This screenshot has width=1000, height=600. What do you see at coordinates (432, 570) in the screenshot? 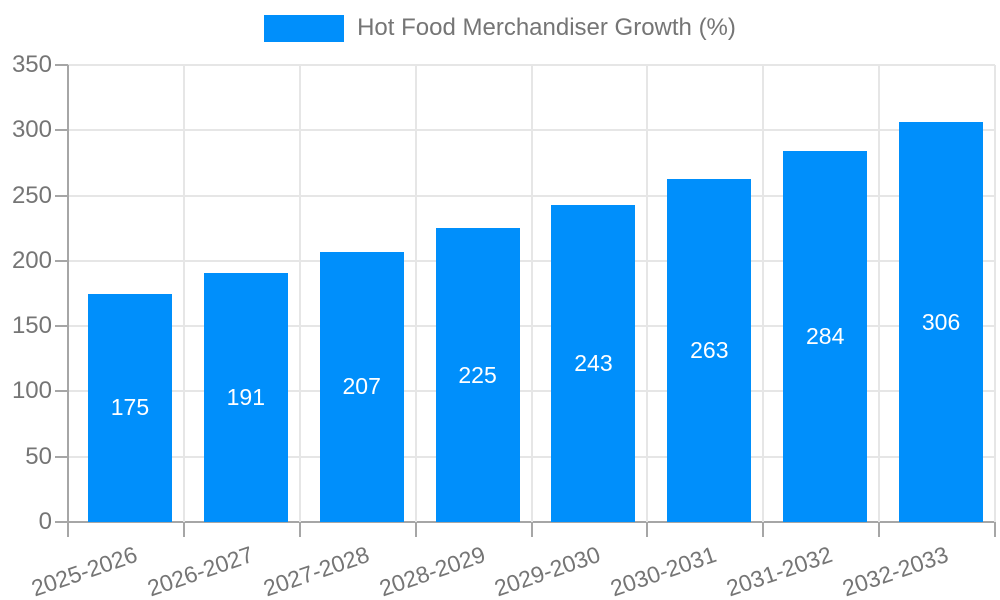
I see `x-tick-label: 2028-2029` at bounding box center [432, 570].